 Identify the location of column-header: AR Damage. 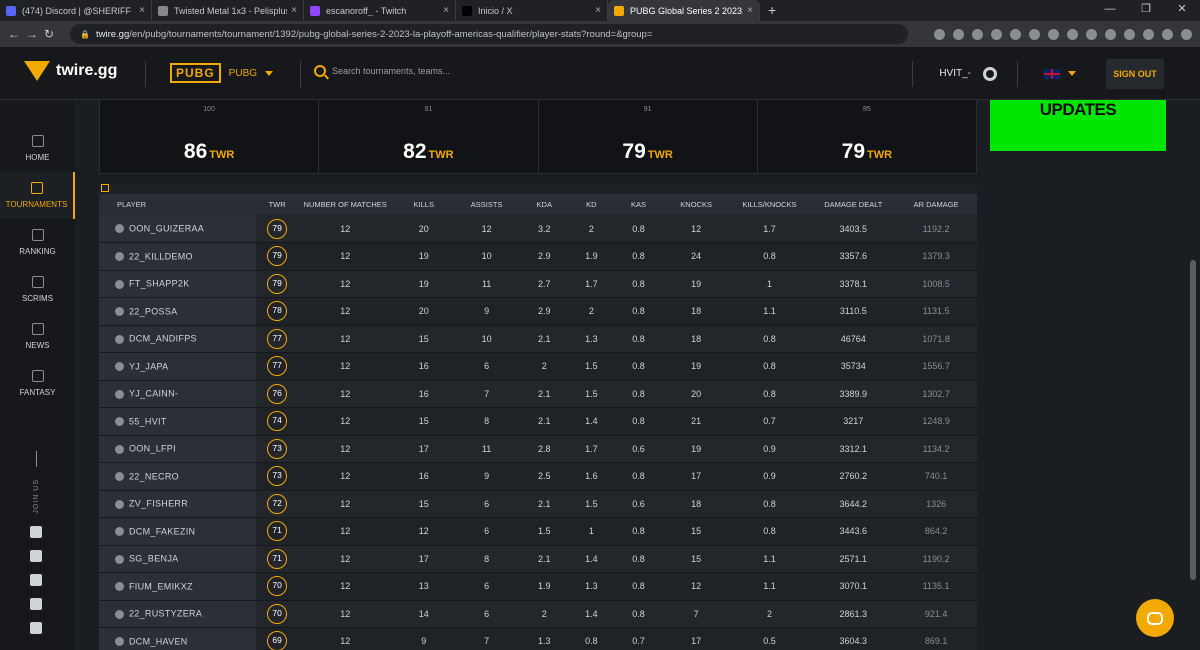
(936, 204).